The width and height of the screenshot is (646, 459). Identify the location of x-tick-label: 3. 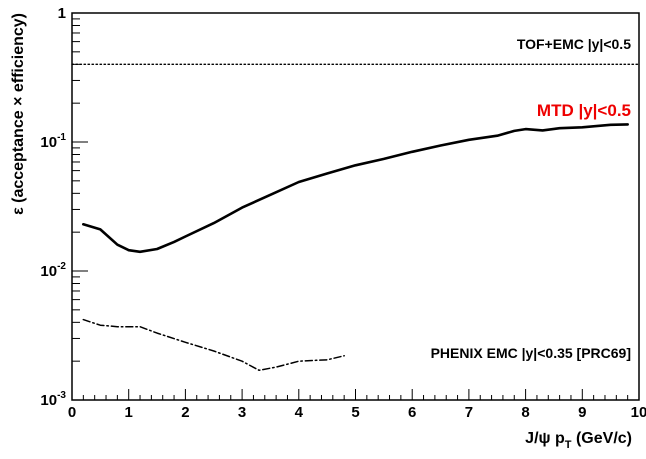
(242, 412).